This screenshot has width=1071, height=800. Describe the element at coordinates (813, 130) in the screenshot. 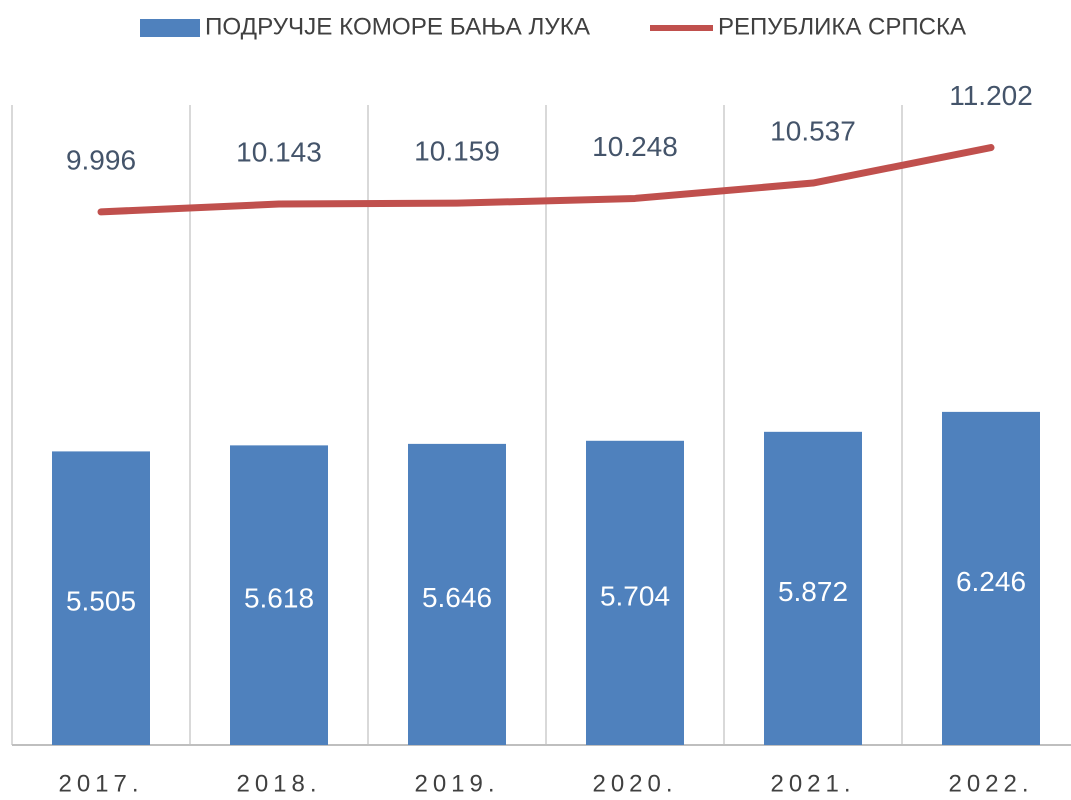

I see `line-value-label: 10.537` at that location.